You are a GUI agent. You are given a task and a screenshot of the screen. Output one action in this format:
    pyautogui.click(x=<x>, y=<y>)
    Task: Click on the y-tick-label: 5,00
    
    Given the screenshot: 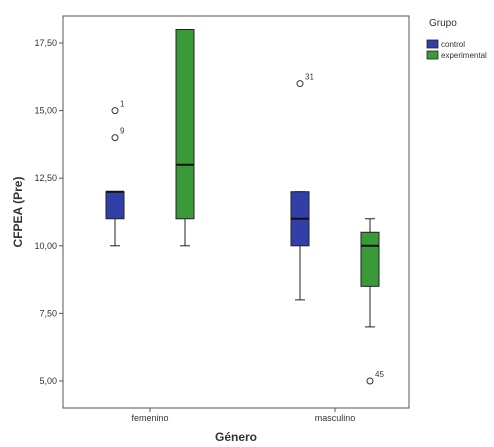 What is the action you would take?
    pyautogui.click(x=48, y=381)
    